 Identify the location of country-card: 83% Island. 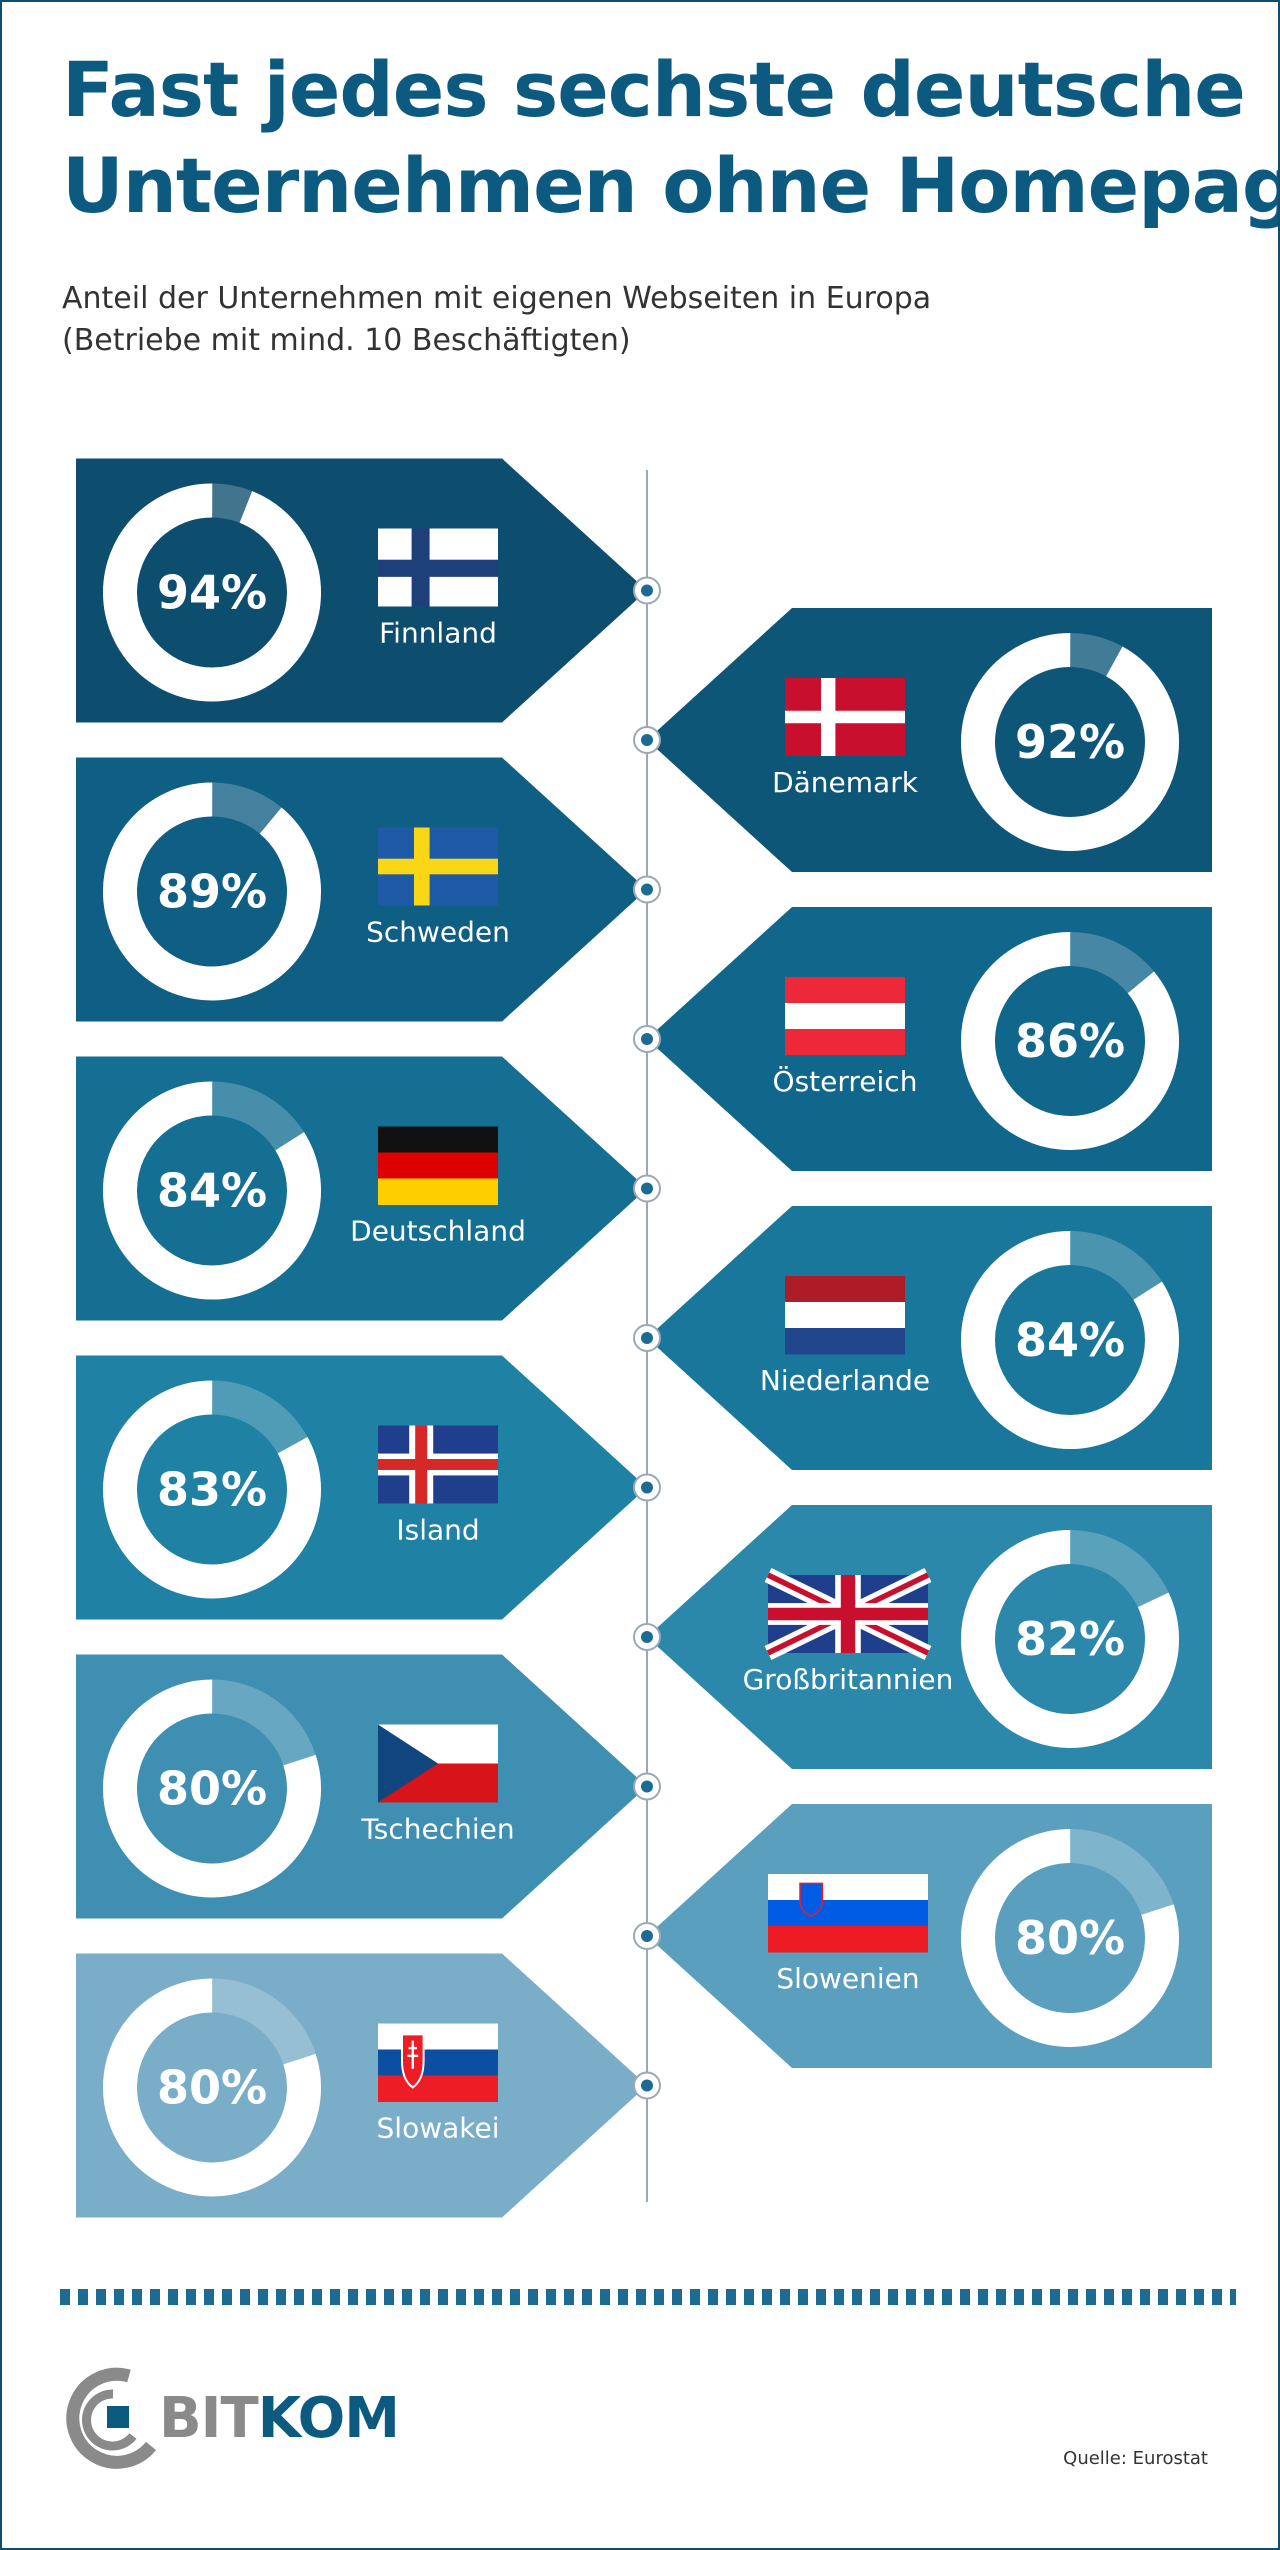
(361, 1487).